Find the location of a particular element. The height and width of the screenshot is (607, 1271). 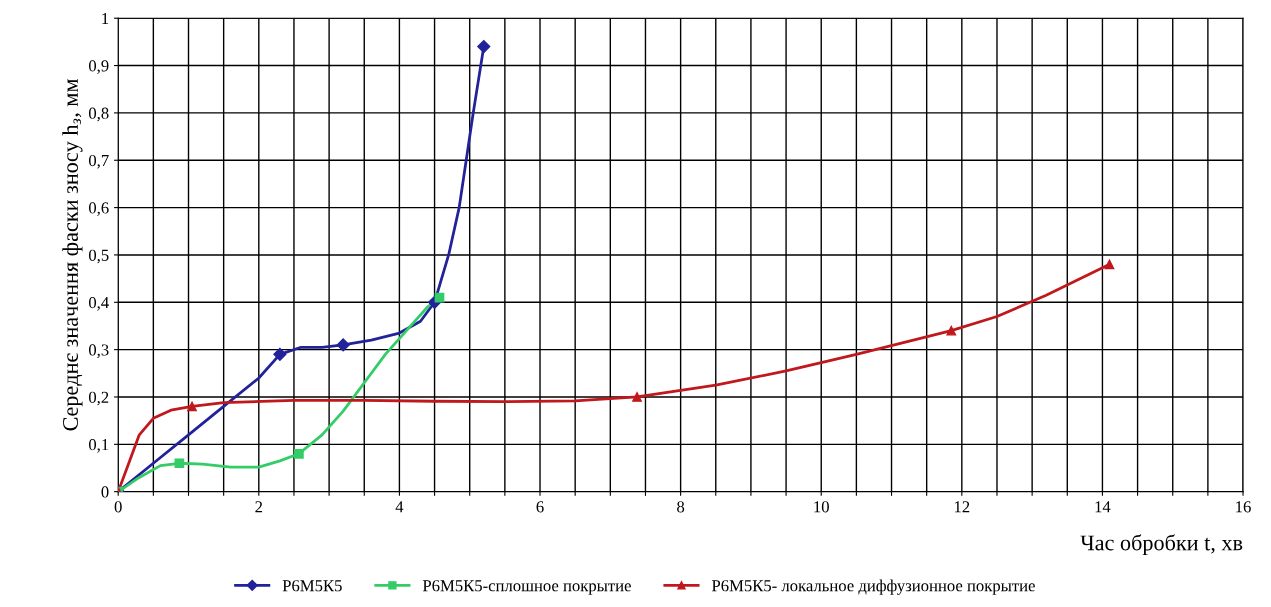

legend-label: Р6М5К5-сплошное покрытие is located at coordinates (526, 587).